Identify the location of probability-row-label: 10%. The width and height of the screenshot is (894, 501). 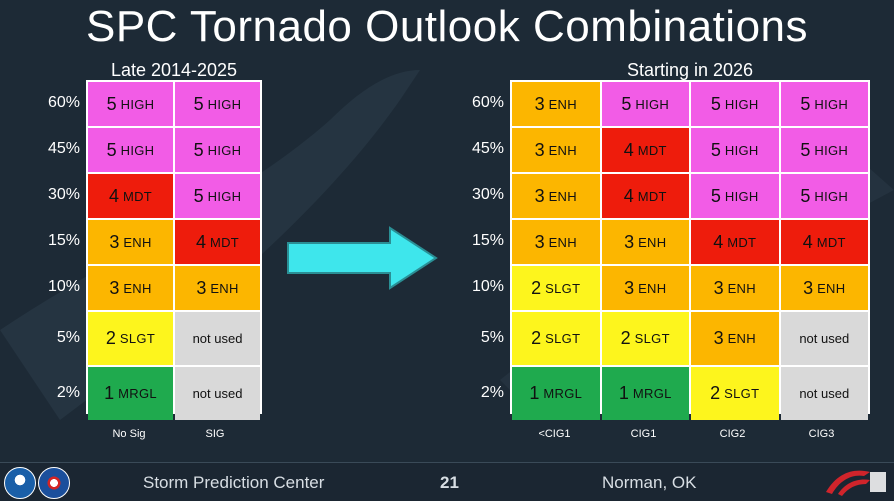
(63, 286).